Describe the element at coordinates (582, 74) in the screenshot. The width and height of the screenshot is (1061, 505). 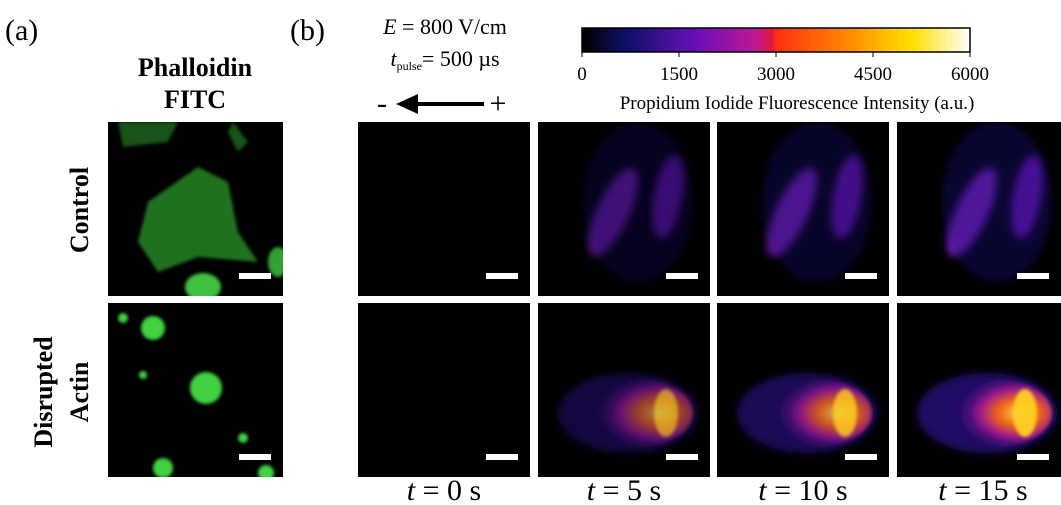
I see `colorbar-tick-label: 0` at that location.